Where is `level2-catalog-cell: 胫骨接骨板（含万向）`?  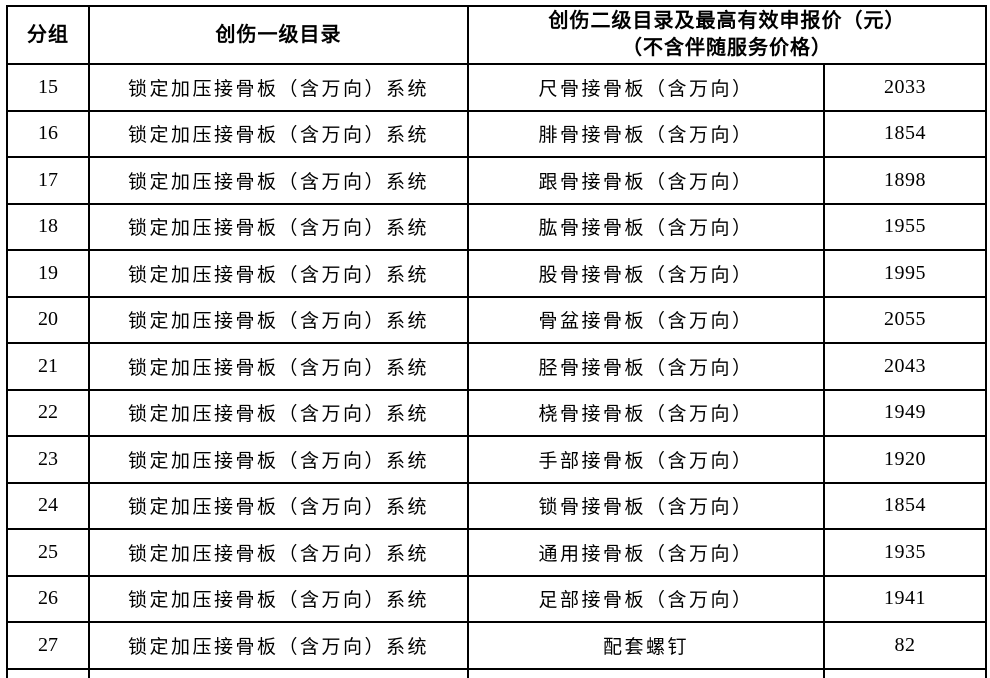
level2-catalog-cell: 胫骨接骨板（含万向） is located at coordinates (646, 366).